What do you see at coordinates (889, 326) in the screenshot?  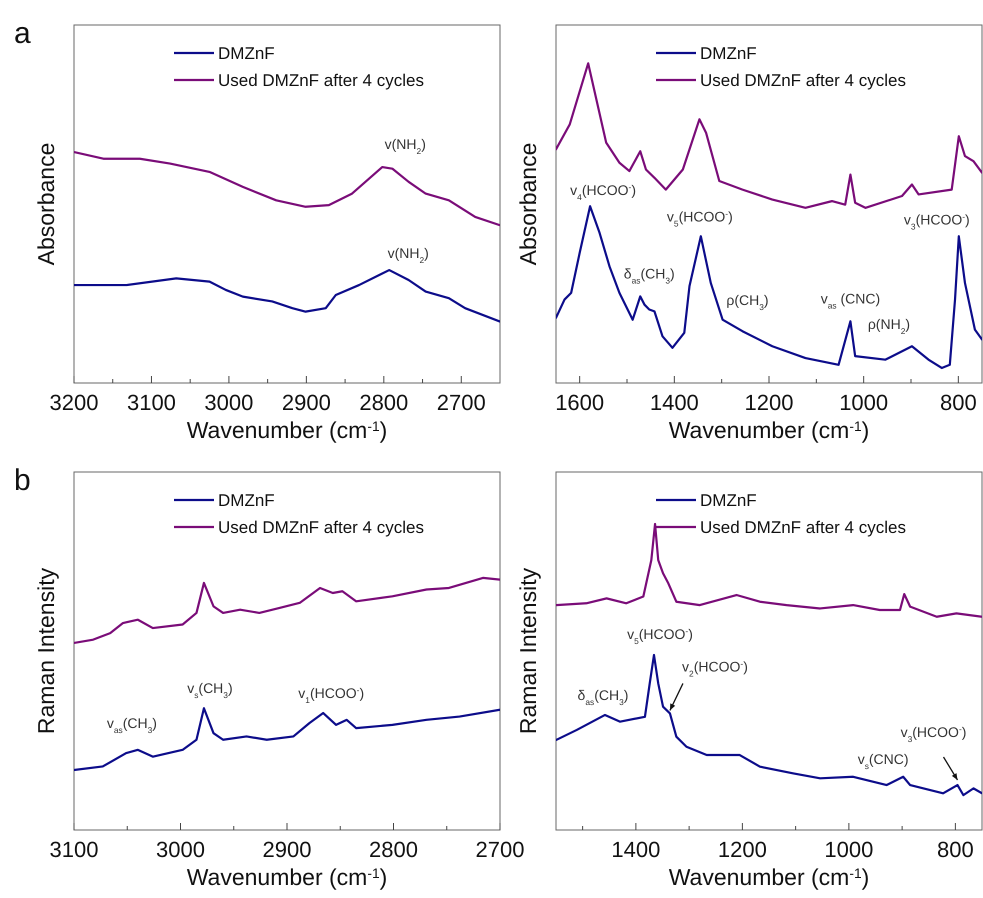 I see `annotation: ρ(NH$_{2}$)` at bounding box center [889, 326].